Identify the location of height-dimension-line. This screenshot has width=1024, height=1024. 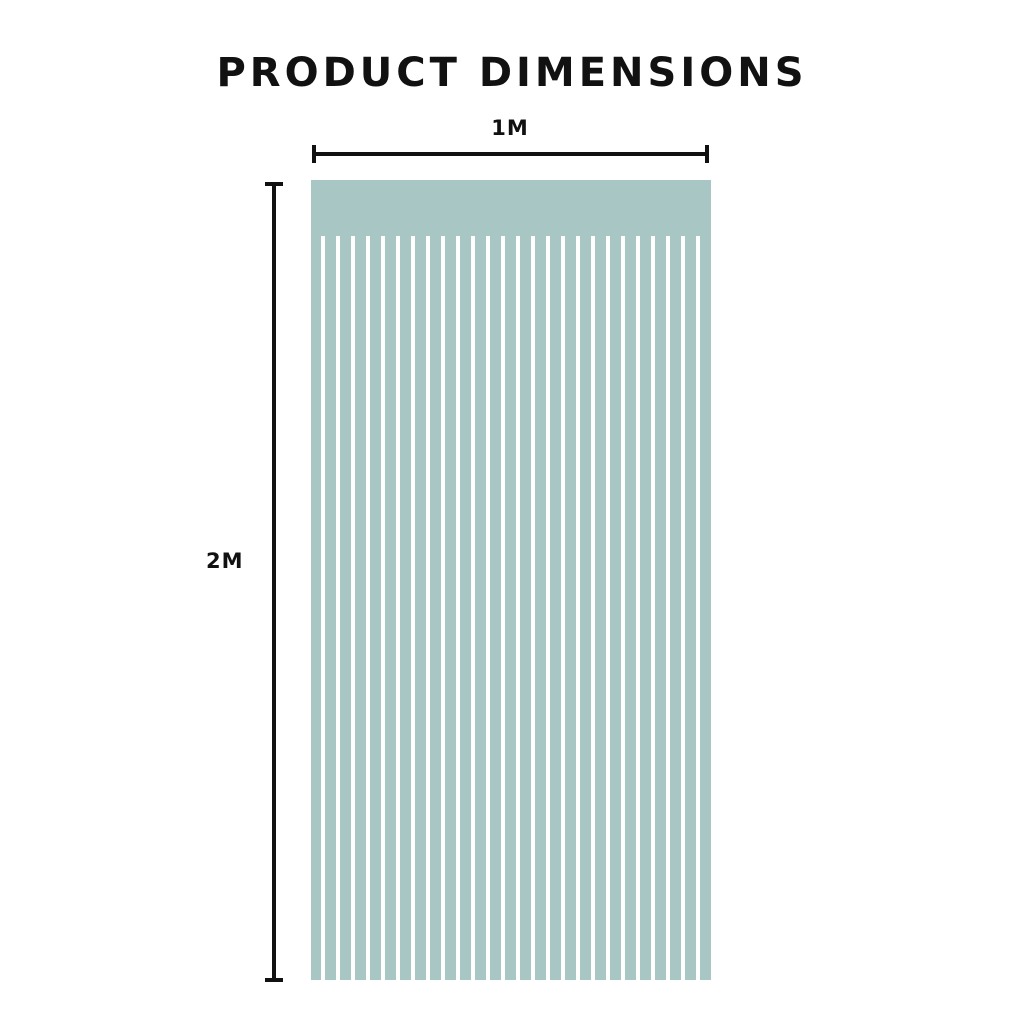
(274, 582).